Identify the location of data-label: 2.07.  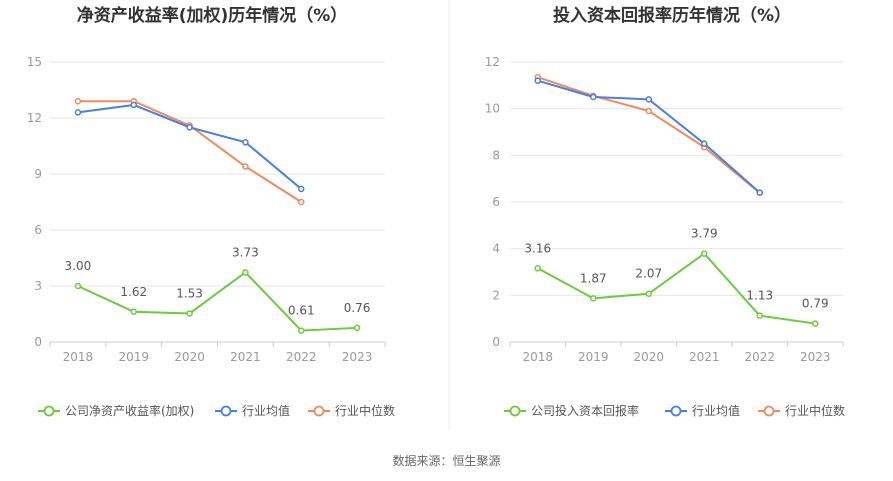
(648, 274).